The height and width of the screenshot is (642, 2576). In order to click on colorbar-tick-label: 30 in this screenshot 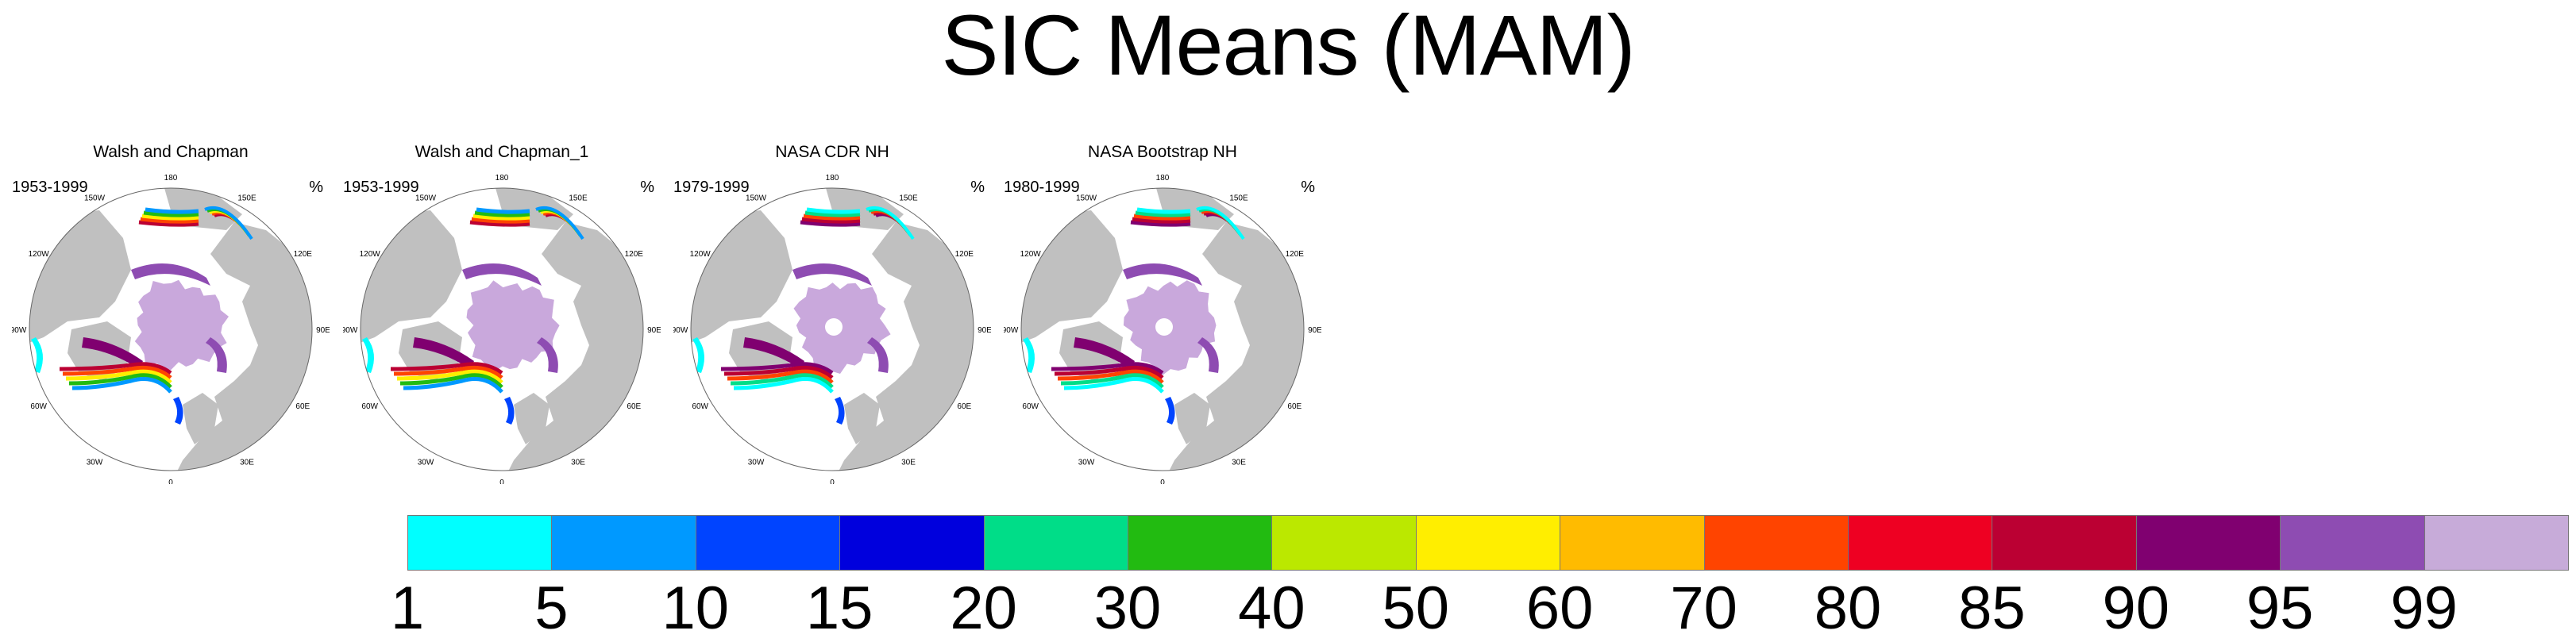, I will do `click(1127, 608)`.